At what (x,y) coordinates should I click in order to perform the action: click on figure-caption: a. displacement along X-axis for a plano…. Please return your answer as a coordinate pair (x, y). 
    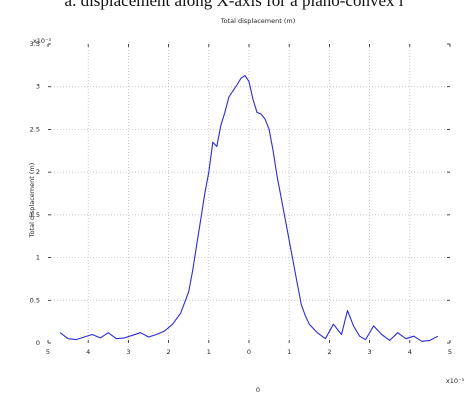
    Looking at the image, I should click on (234, 5).